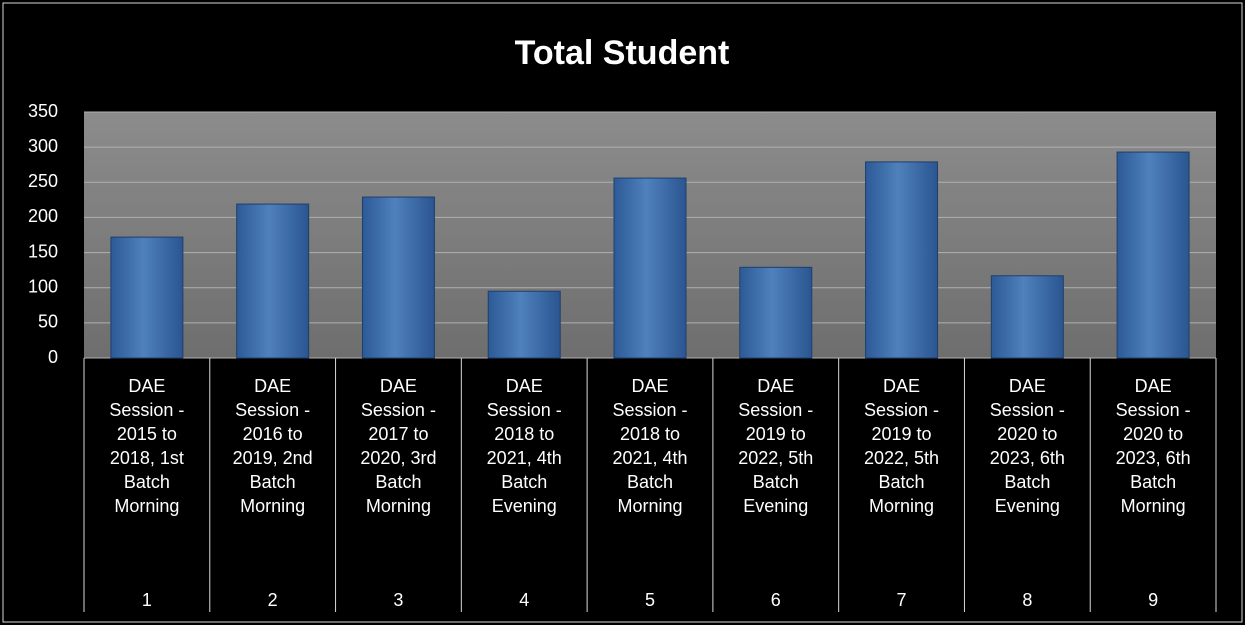  I want to click on y-tick-label: 200, so click(43, 216).